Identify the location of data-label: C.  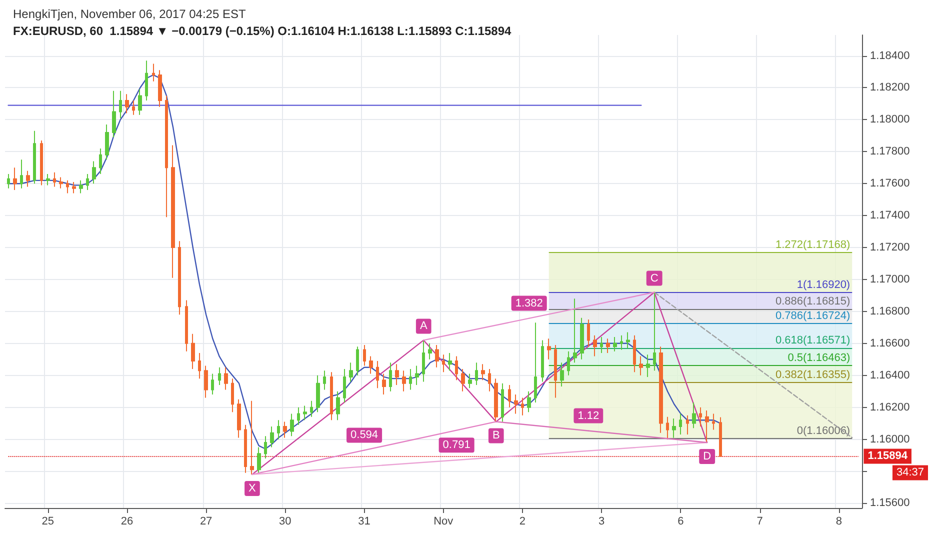
(654, 278).